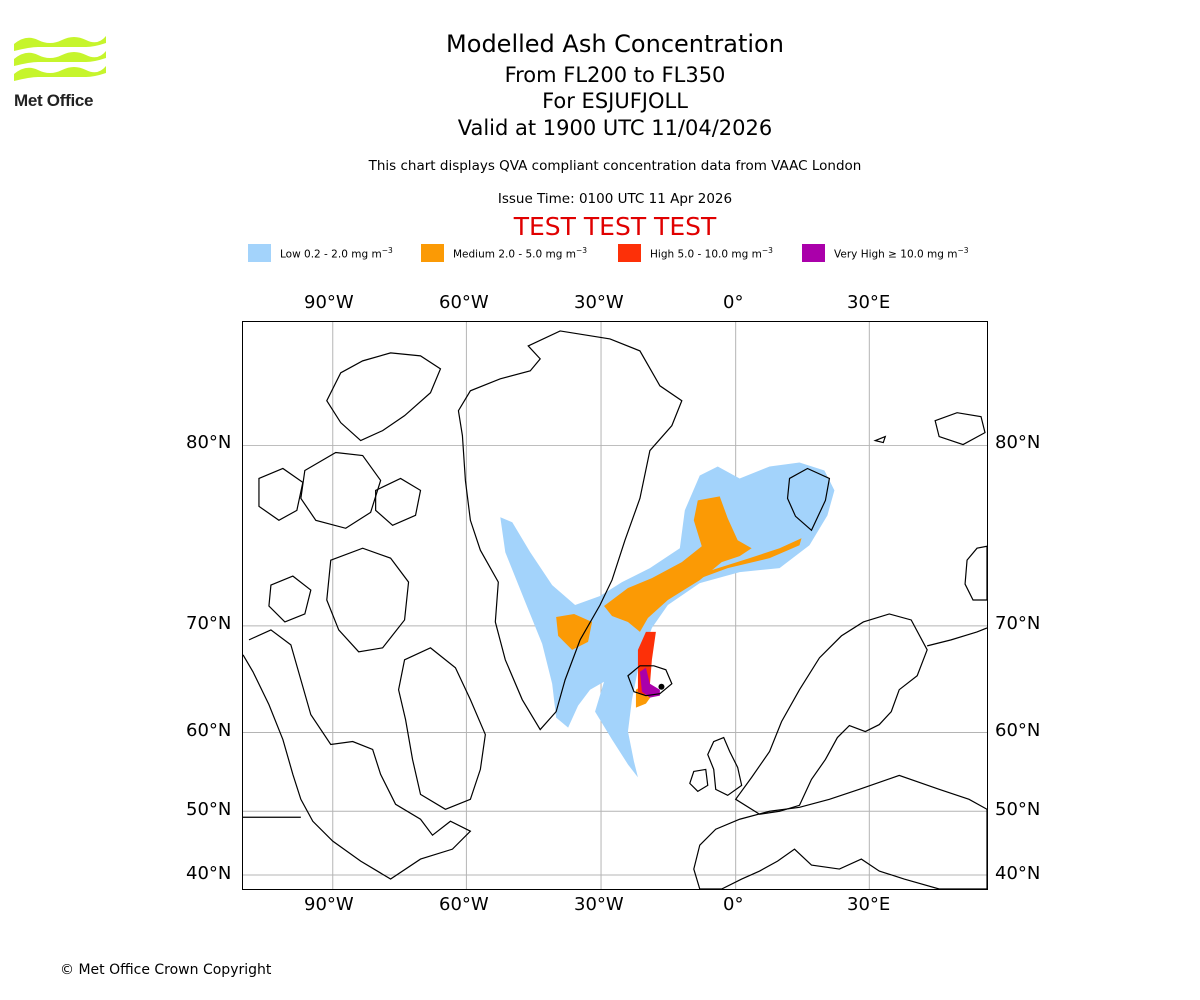 The height and width of the screenshot is (1000, 1200). What do you see at coordinates (615, 128) in the screenshot?
I see `valid-time: Valid at 1900 UTC 11/04/2026` at bounding box center [615, 128].